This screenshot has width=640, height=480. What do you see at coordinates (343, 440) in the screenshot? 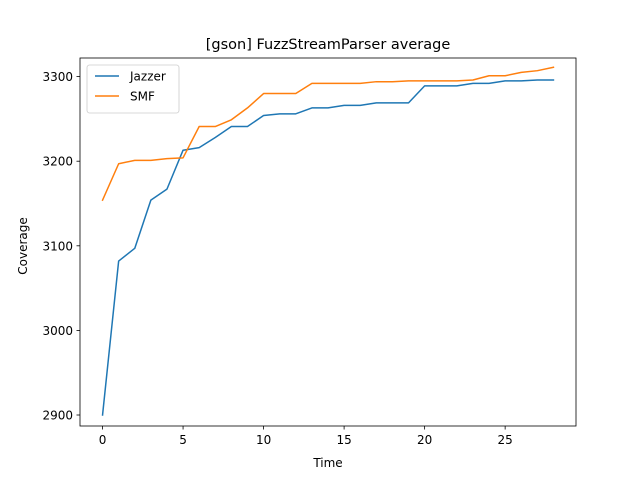
I see `x-tick-label: 15` at bounding box center [343, 440].